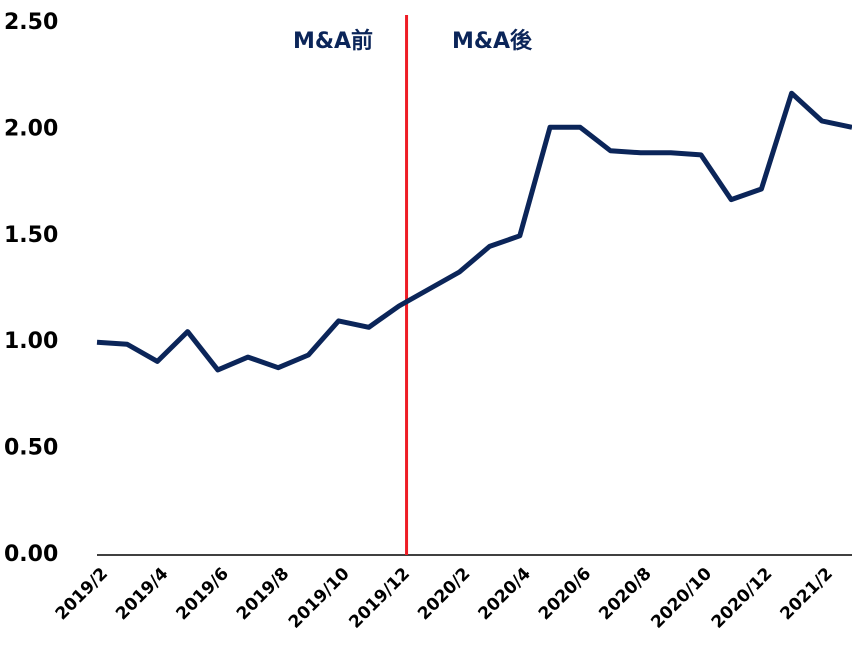 The height and width of the screenshot is (652, 852). Describe the element at coordinates (505, 594) in the screenshot. I see `x-tick-label: 2020/4` at that location.